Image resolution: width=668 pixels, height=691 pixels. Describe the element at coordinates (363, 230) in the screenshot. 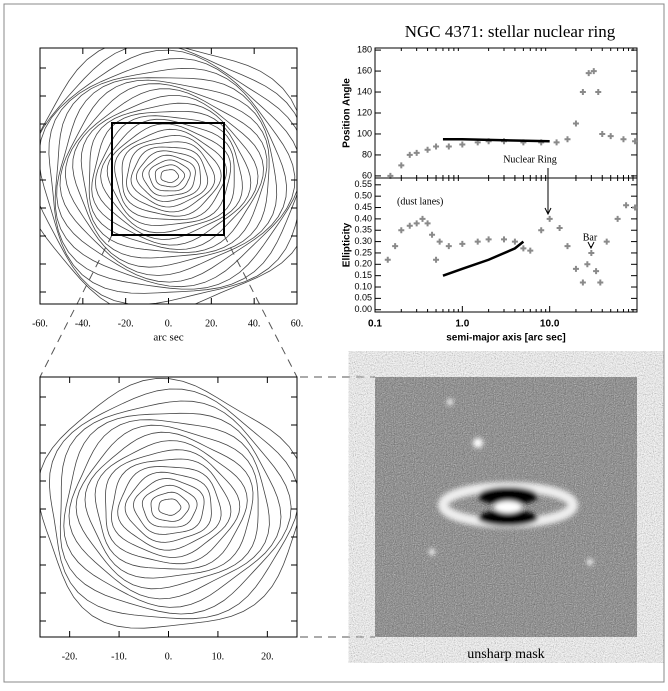

I see `y-tick-label: 0.35` at that location.